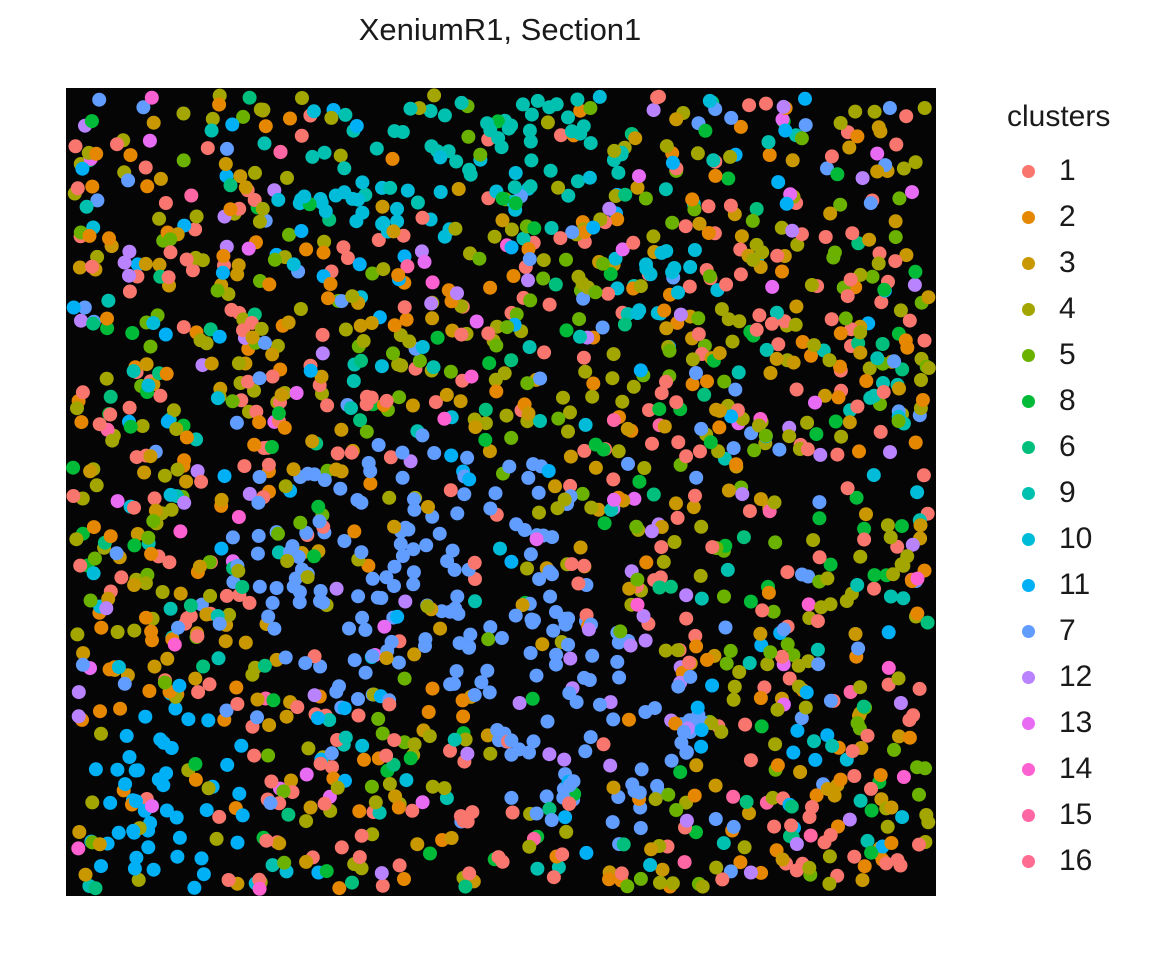 The width and height of the screenshot is (1152, 960). What do you see at coordinates (1067, 492) in the screenshot?
I see `legend-label: 9` at bounding box center [1067, 492].